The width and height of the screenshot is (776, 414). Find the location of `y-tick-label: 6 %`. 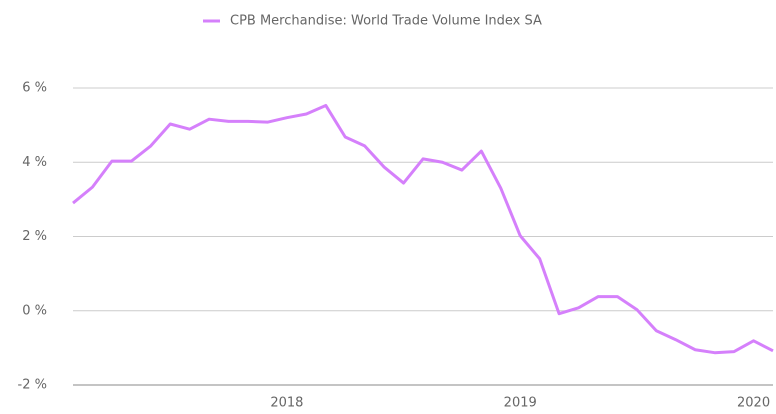

y-tick-label: 6 % is located at coordinates (34, 88).